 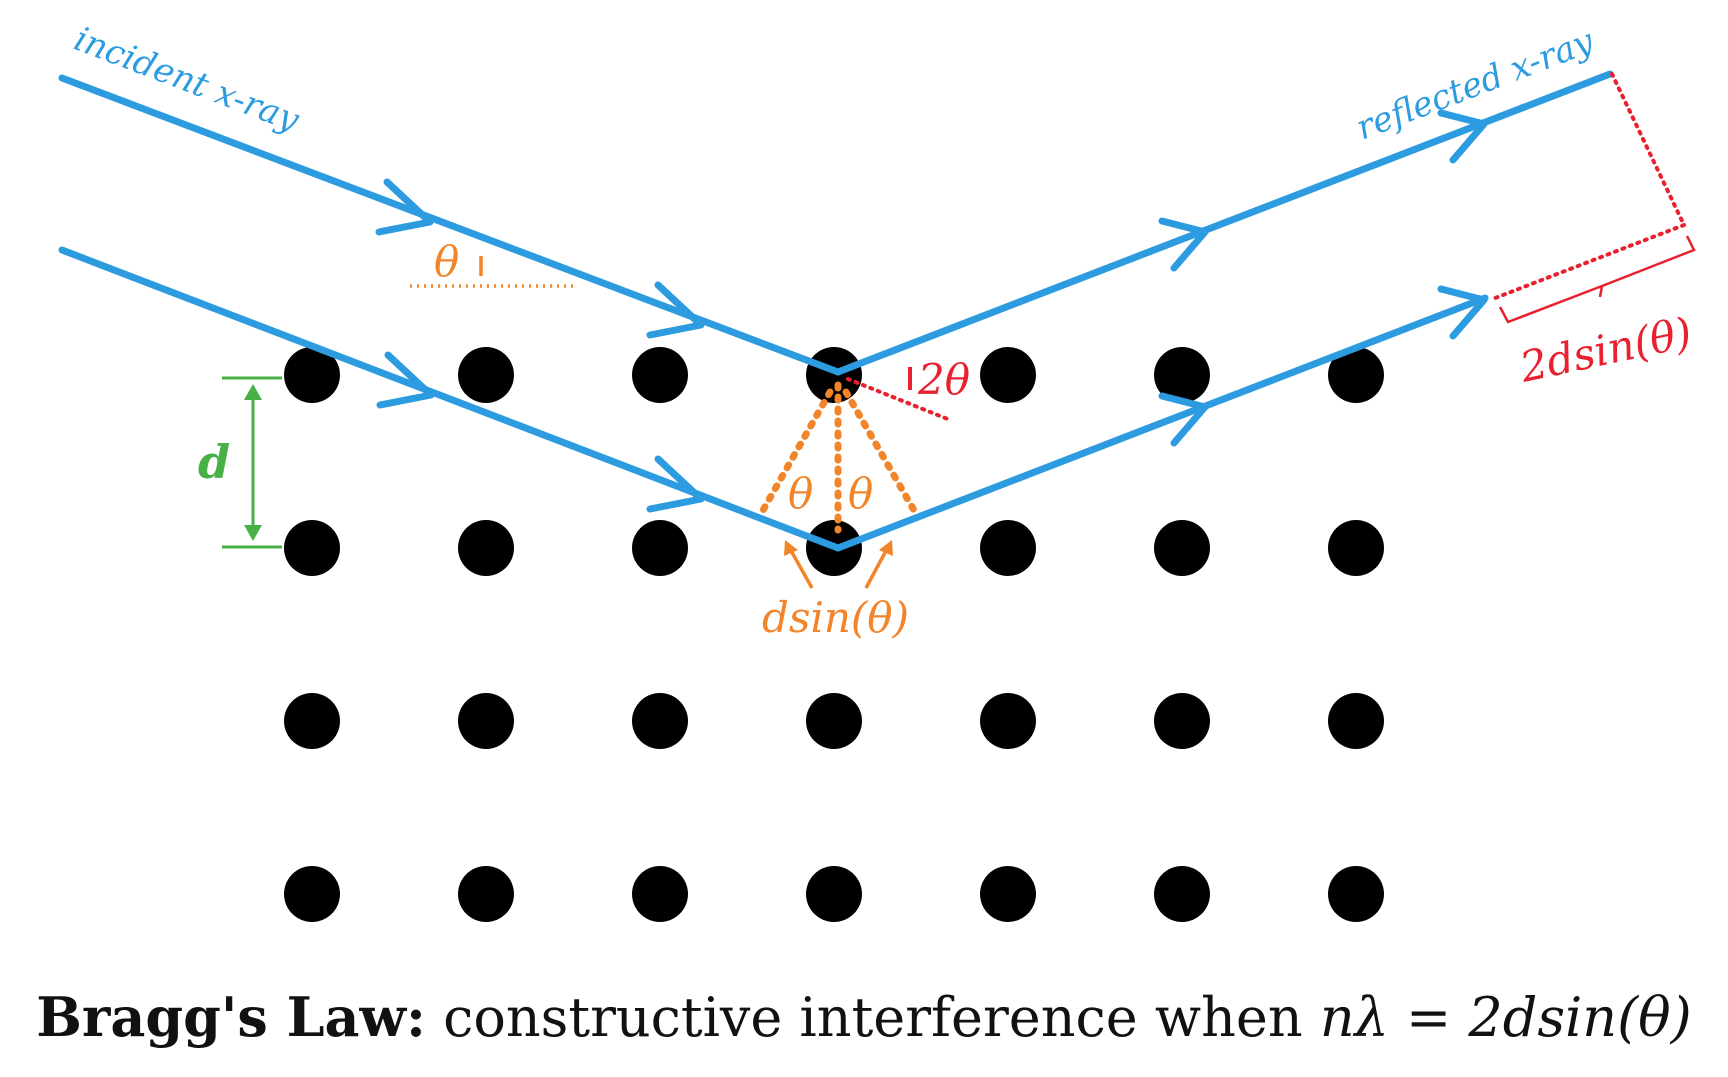 I want to click on d-arrow-up-head, so click(x=253, y=392).